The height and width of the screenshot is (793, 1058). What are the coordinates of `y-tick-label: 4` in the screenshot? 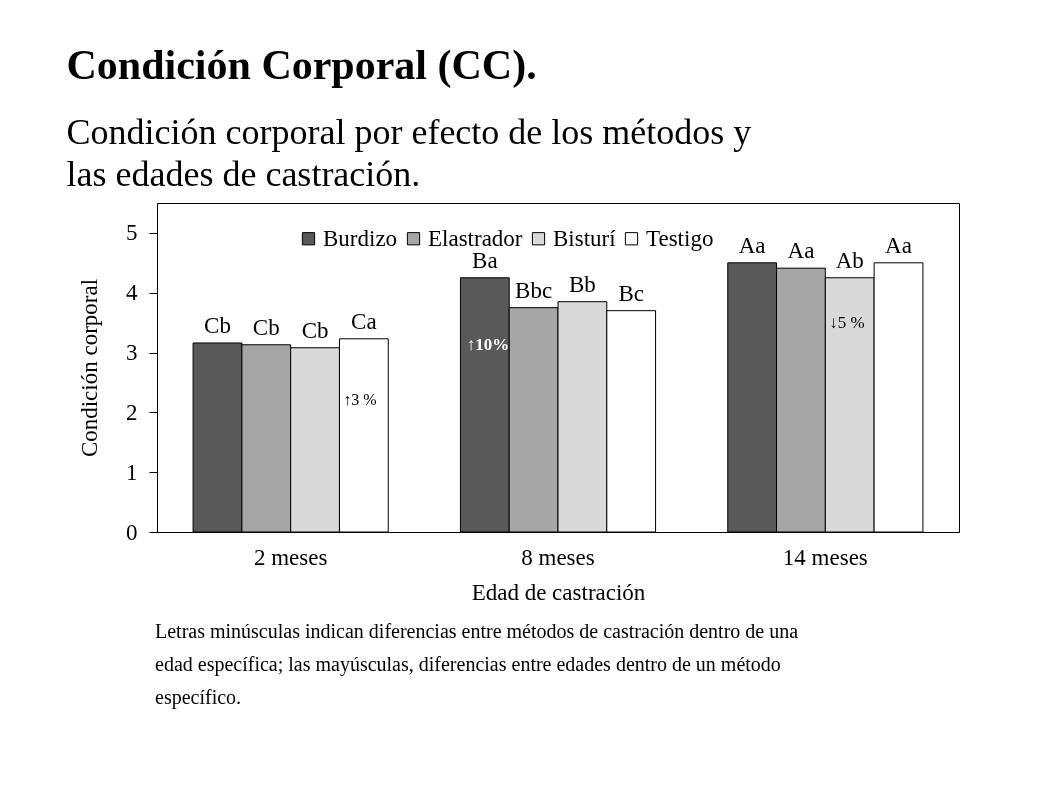 It's located at (132, 293).